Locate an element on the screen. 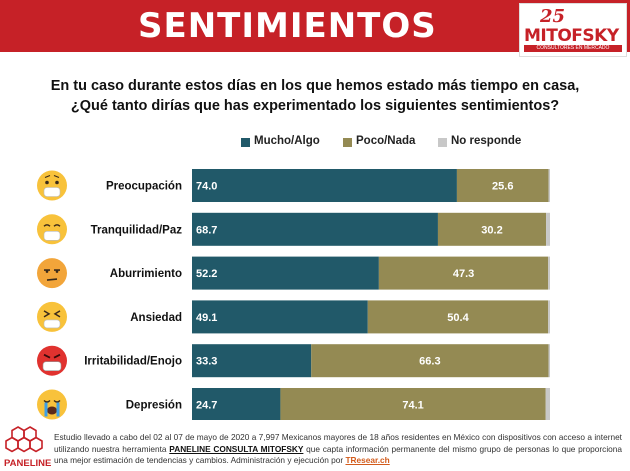 This screenshot has width=630, height=471. category-label: Ansiedad is located at coordinates (156, 318).